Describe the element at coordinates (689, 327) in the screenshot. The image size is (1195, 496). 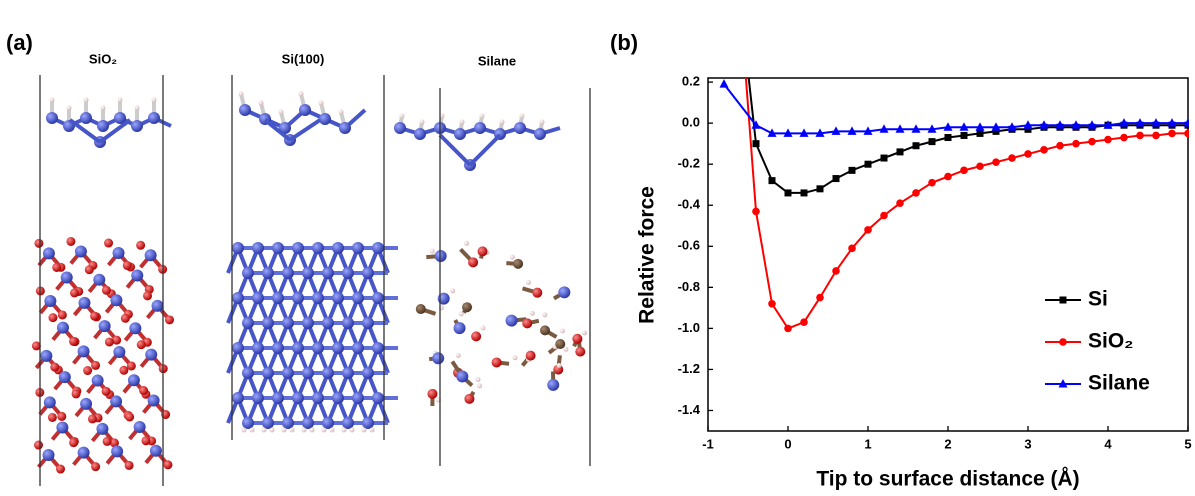
I see `y-tick-label: -1.0` at that location.